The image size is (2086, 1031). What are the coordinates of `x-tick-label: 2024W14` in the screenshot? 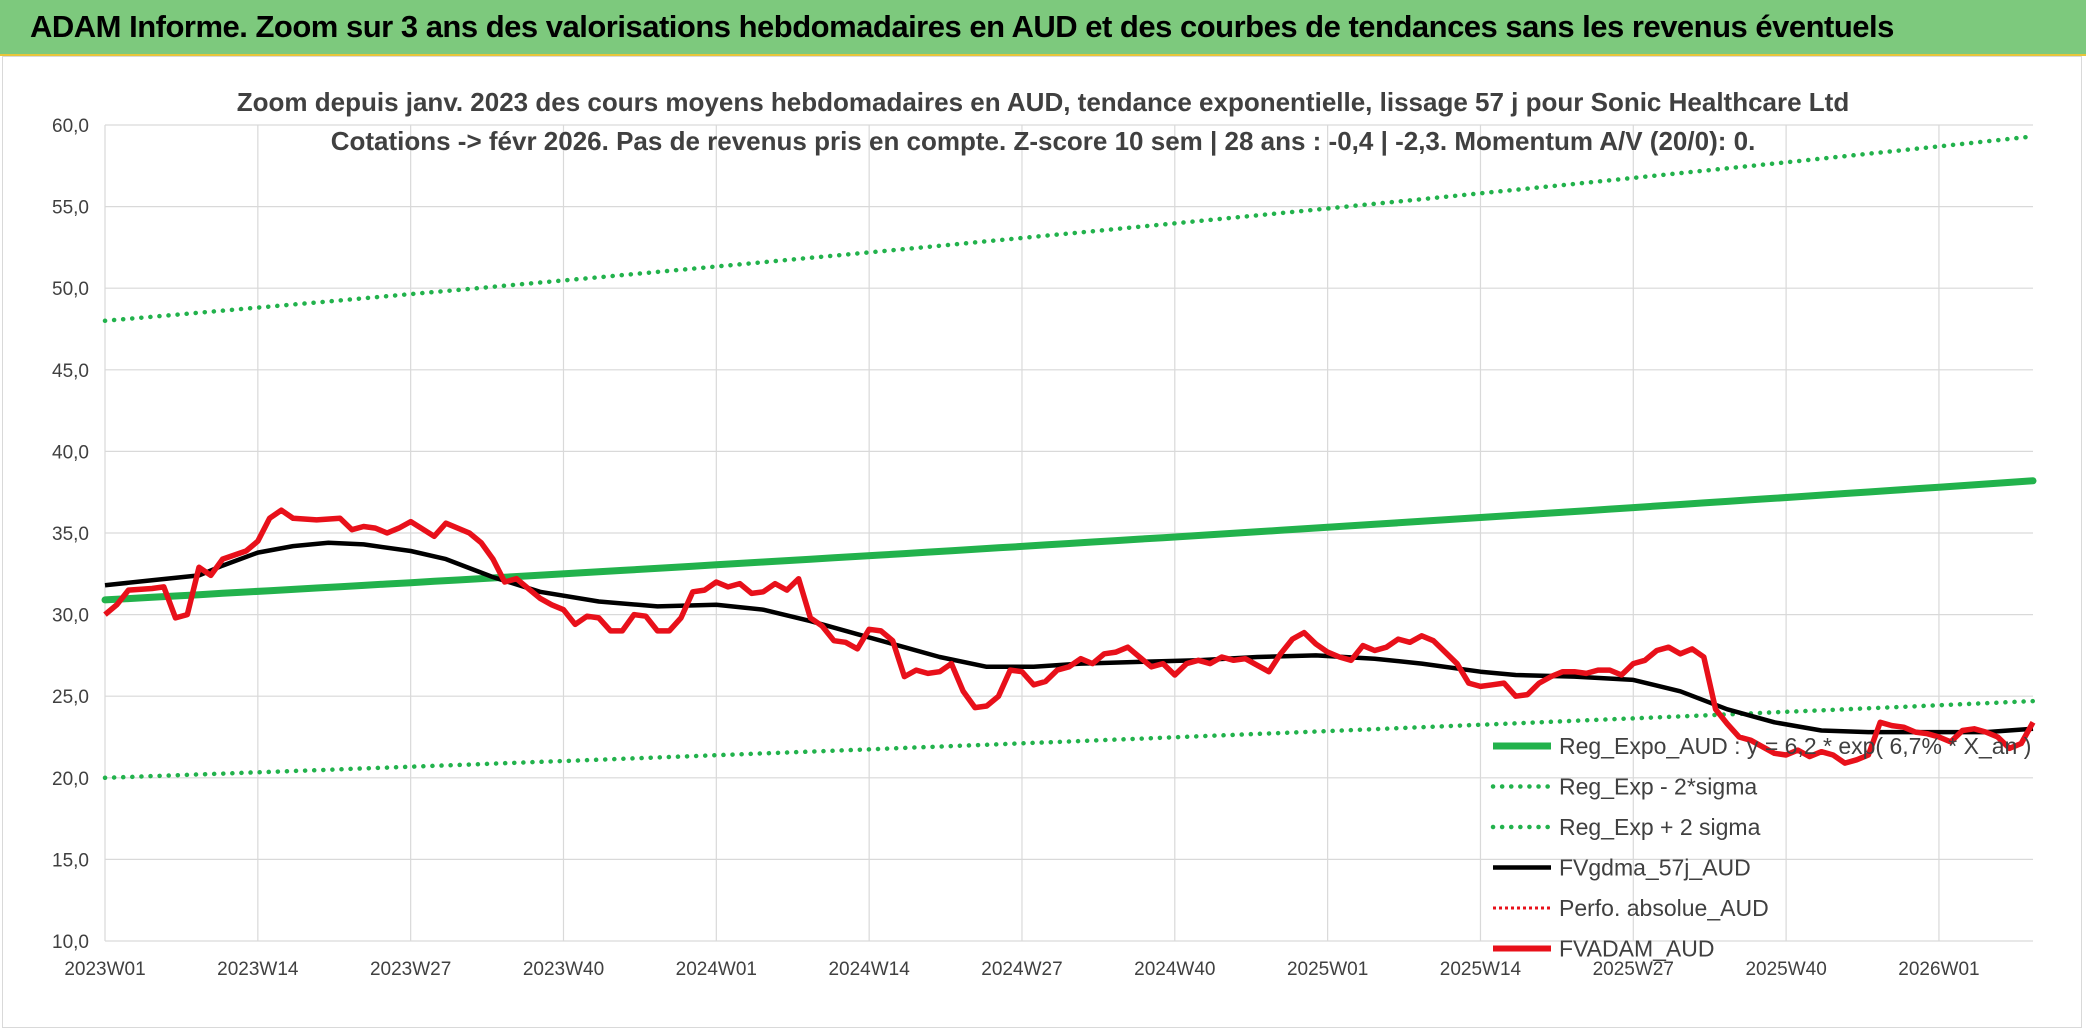 It's located at (869, 969).